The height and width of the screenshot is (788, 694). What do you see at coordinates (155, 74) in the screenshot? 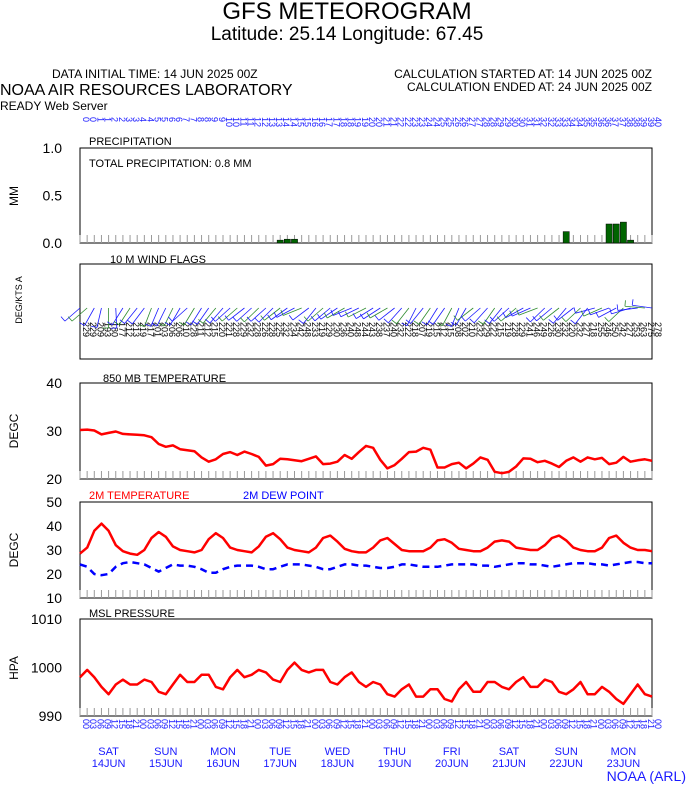
I see `data-initial-time: DATA INITIAL TIME: 14 JUN 2025 00Z` at bounding box center [155, 74].